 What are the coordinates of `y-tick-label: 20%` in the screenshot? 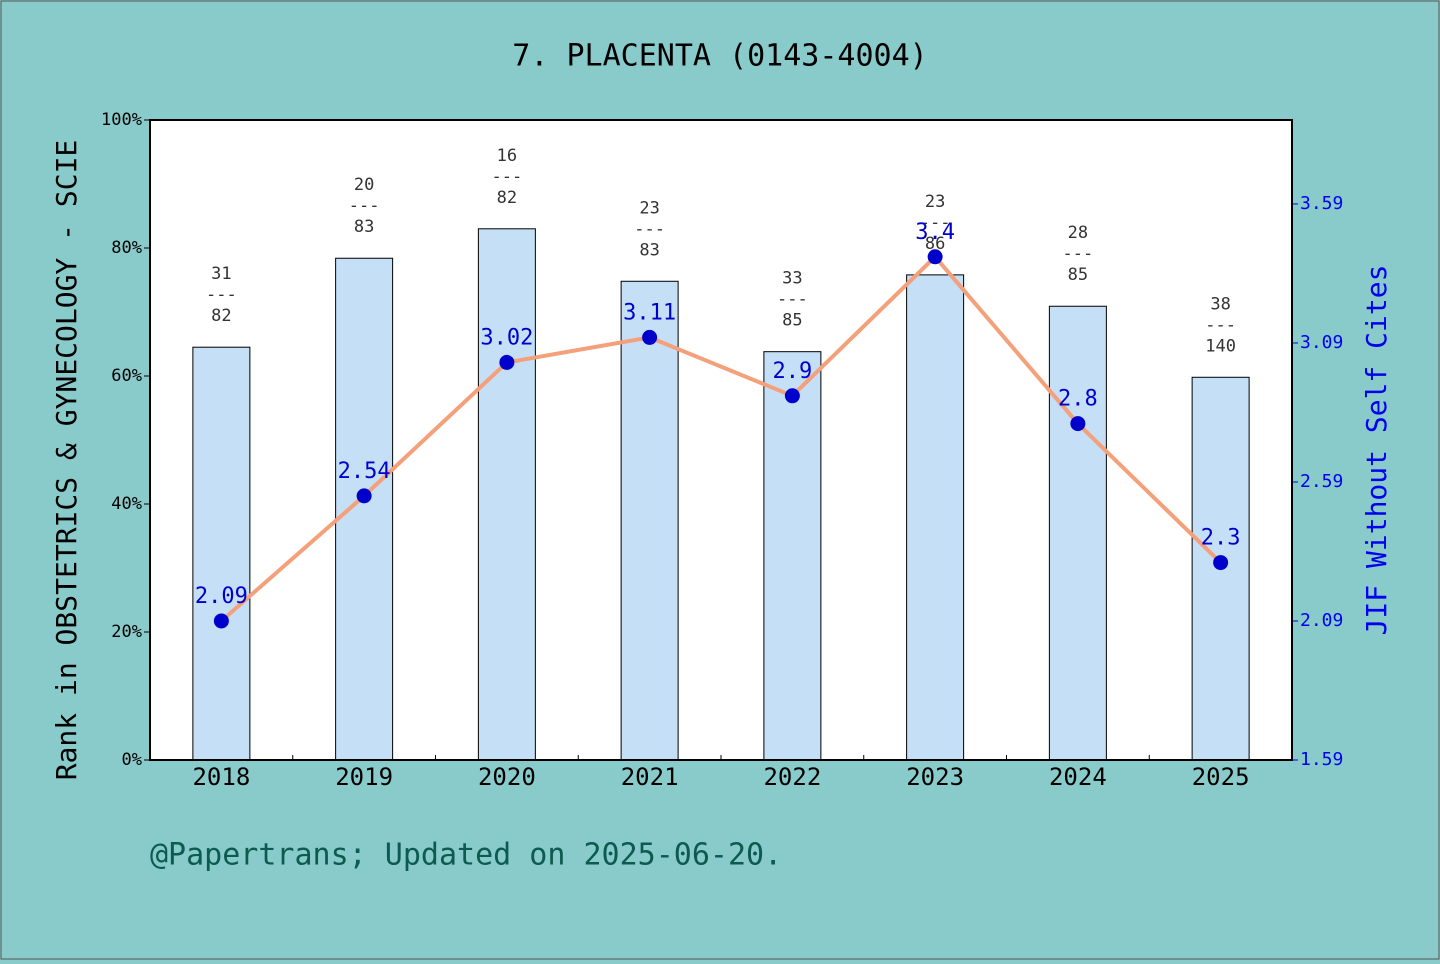 It's located at (126, 632).